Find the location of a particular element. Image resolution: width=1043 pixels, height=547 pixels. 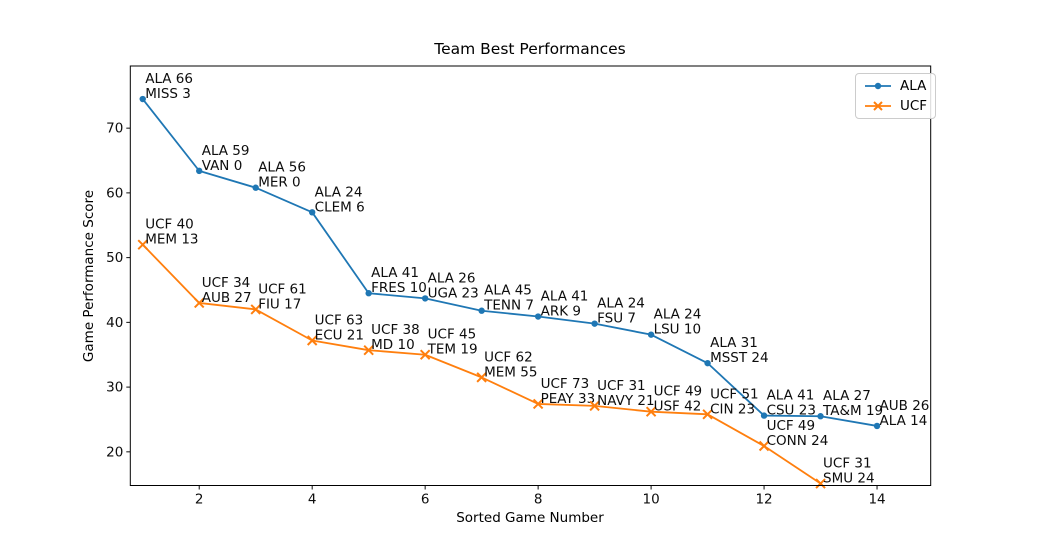

annotation-label: TENN 7 is located at coordinates (508, 306).